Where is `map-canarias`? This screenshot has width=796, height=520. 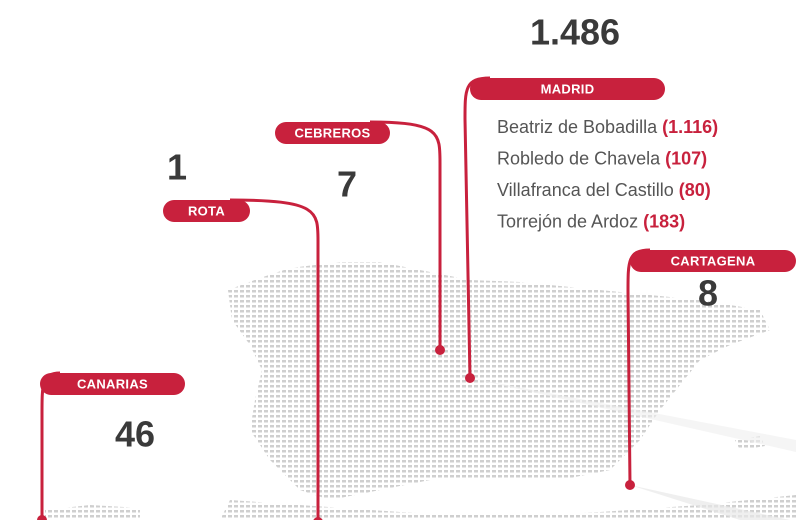 map-canarias is located at coordinates (92, 512).